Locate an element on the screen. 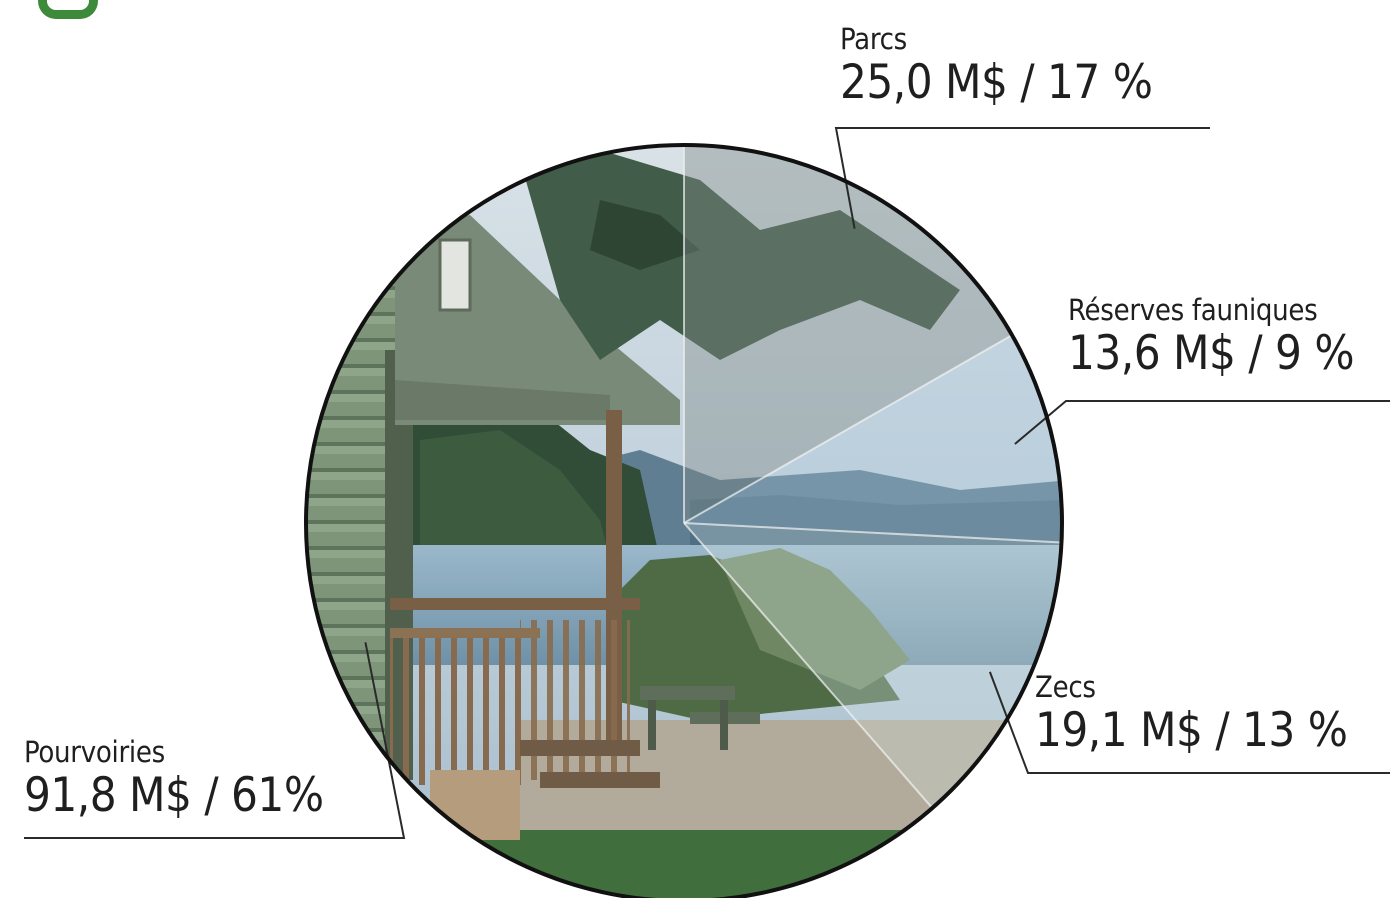 The height and width of the screenshot is (898, 1395). label-zecs: Zecs 19,1 M$ / 13 % is located at coordinates (1191, 714).